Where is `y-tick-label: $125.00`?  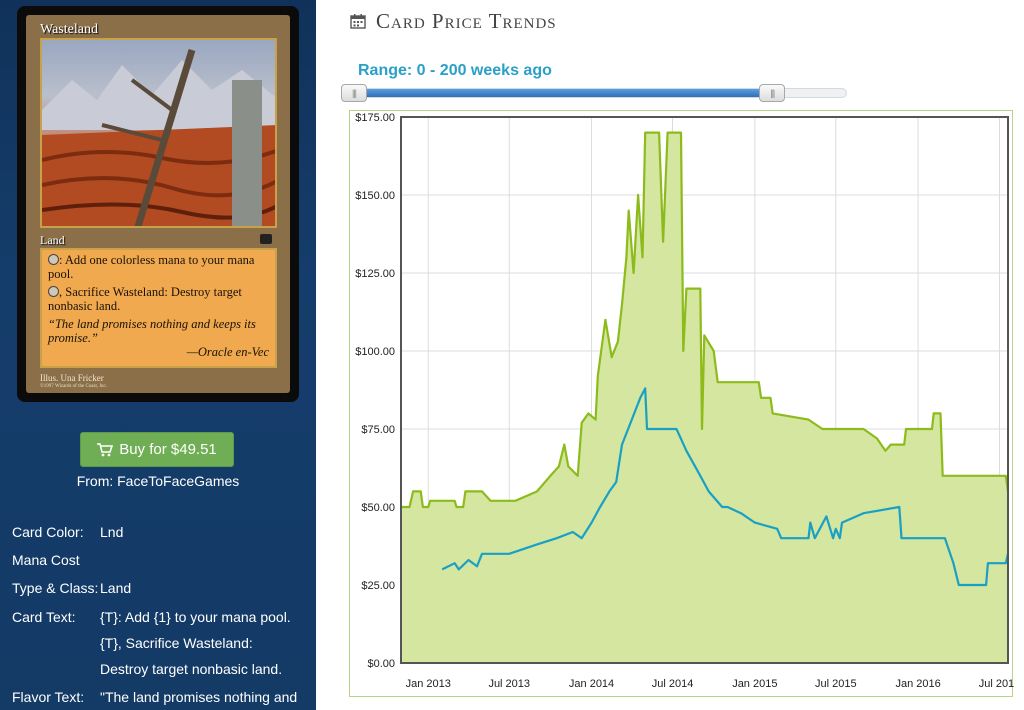 y-tick-label: $125.00 is located at coordinates (375, 274).